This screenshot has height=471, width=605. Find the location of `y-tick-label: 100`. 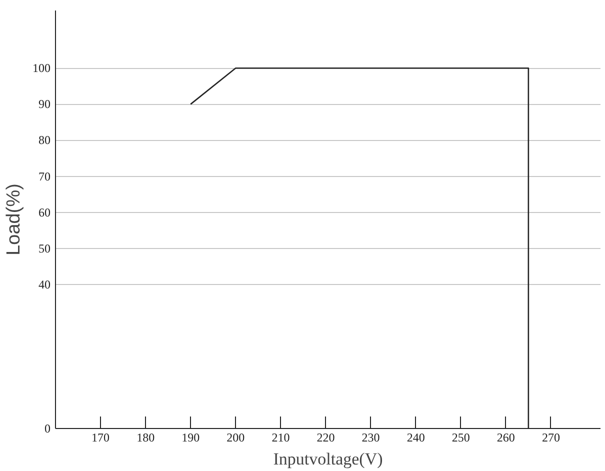

y-tick-label: 100 is located at coordinates (41, 68).